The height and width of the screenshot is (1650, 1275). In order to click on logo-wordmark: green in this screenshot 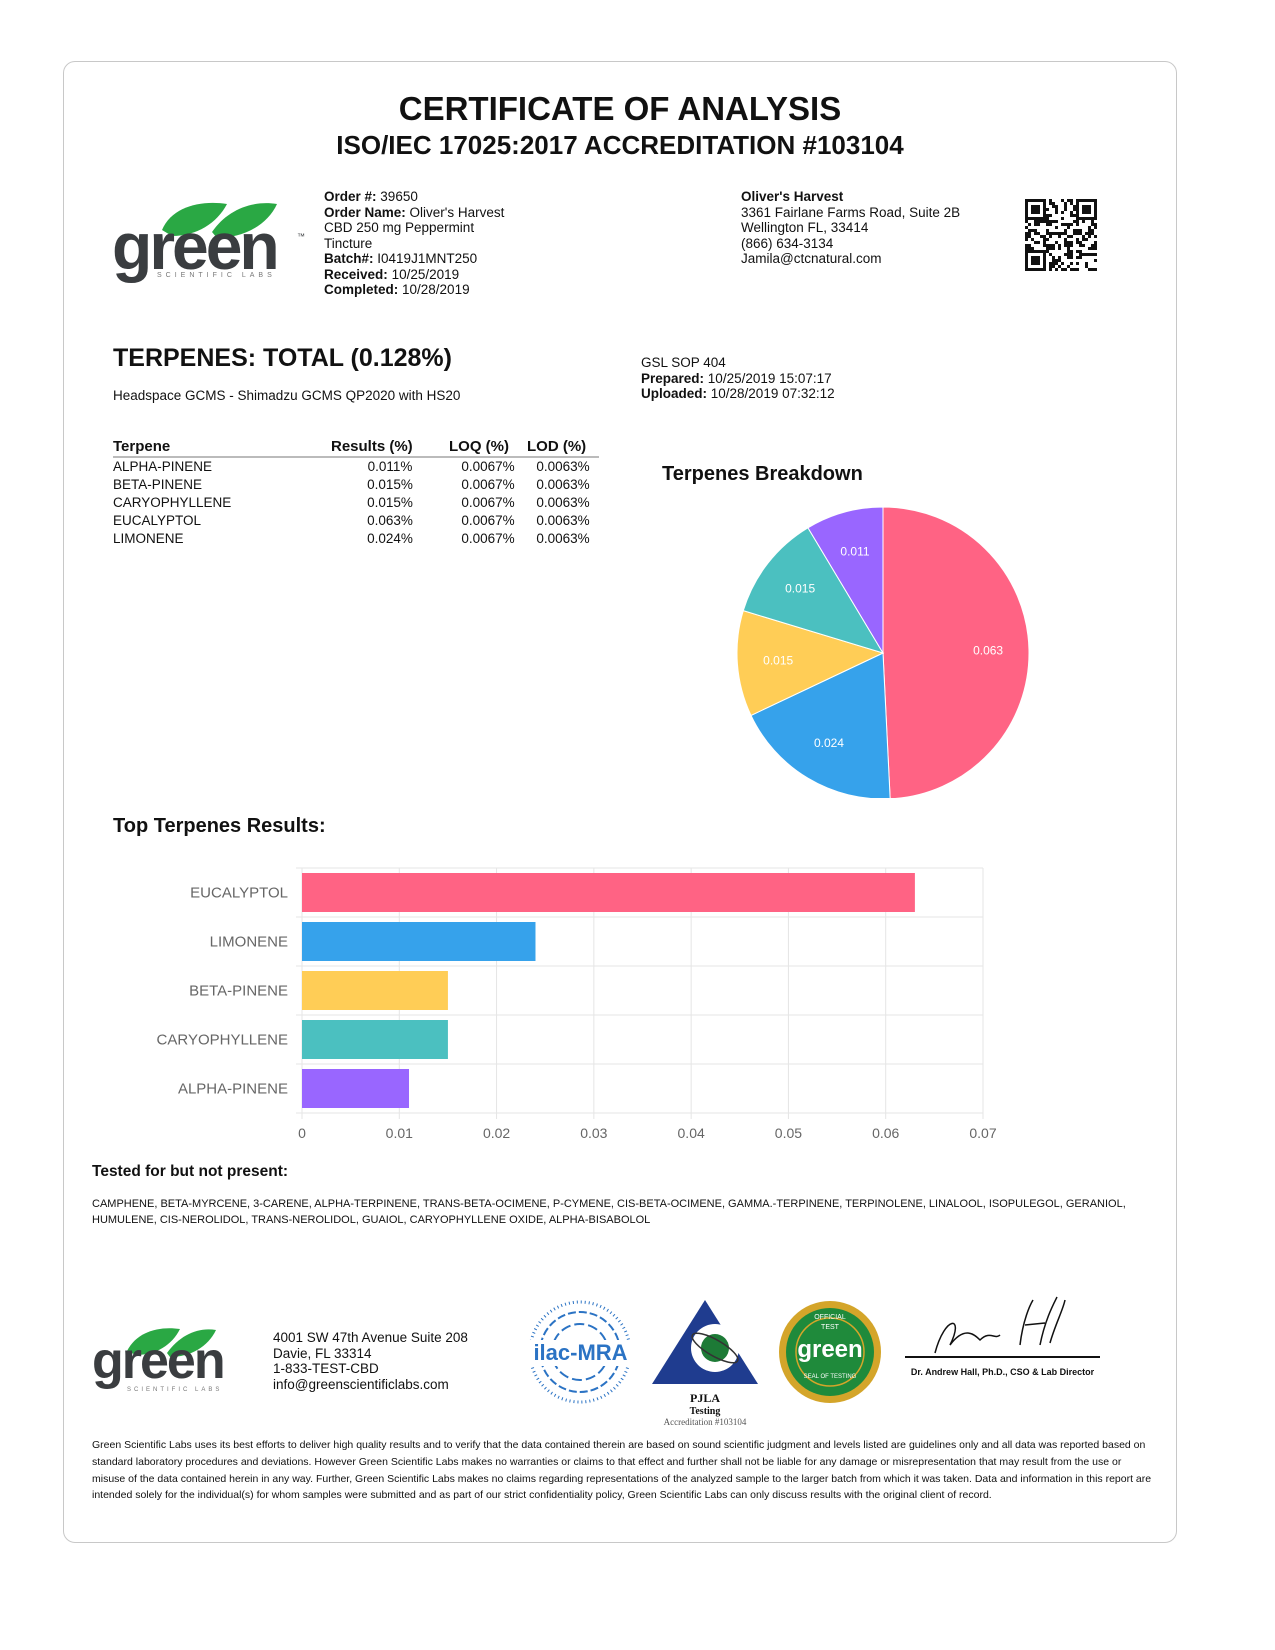, I will do `click(159, 1361)`.